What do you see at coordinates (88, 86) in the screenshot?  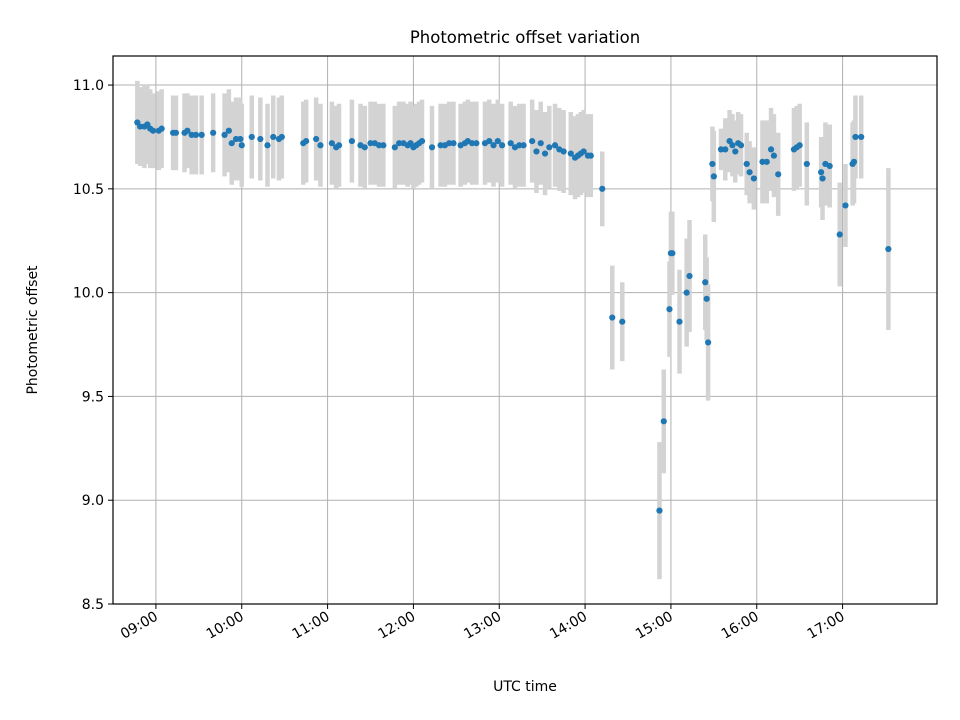 I see `y-tick-label: 11.0` at bounding box center [88, 86].